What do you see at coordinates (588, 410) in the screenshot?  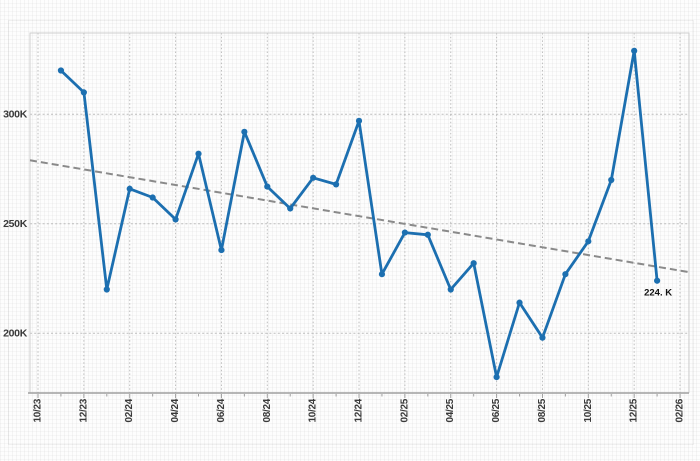 I see `x-axis-tick-label: 10/25` at bounding box center [588, 410].